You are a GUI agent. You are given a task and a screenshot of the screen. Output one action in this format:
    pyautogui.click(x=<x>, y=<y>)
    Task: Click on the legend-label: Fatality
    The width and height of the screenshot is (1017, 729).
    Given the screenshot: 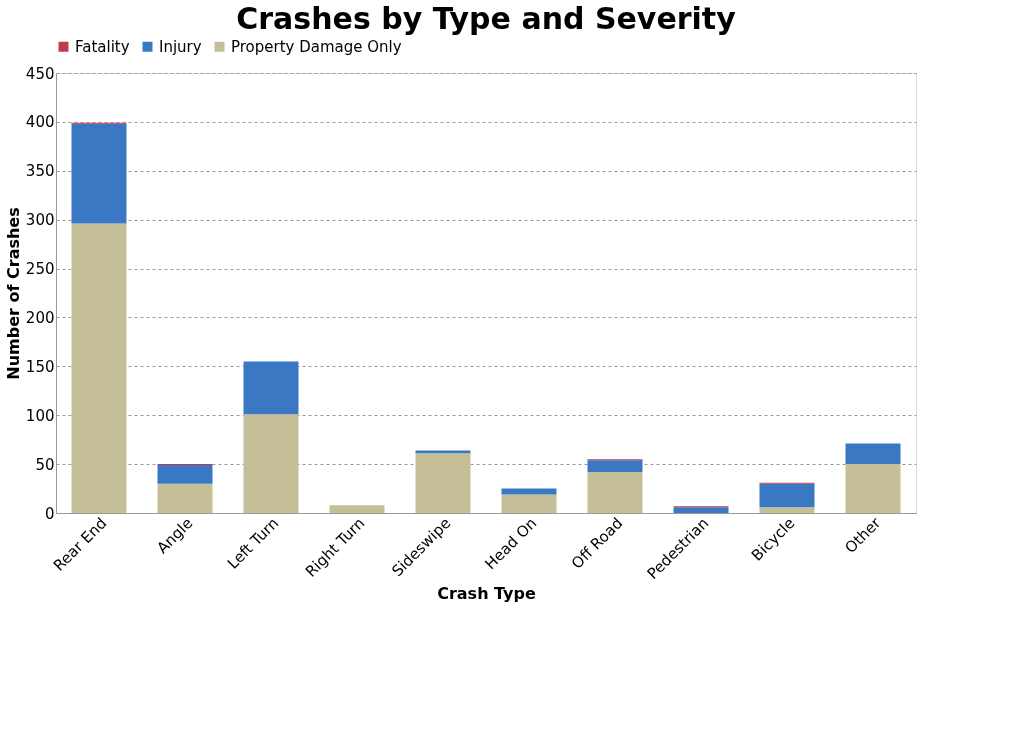 What is the action you would take?
    pyautogui.click(x=102, y=46)
    